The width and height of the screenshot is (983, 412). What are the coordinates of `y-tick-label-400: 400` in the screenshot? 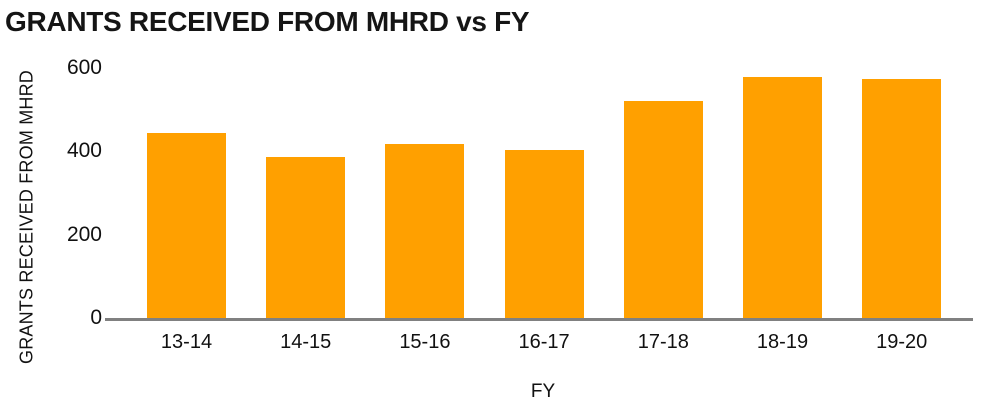 It's located at (84, 151).